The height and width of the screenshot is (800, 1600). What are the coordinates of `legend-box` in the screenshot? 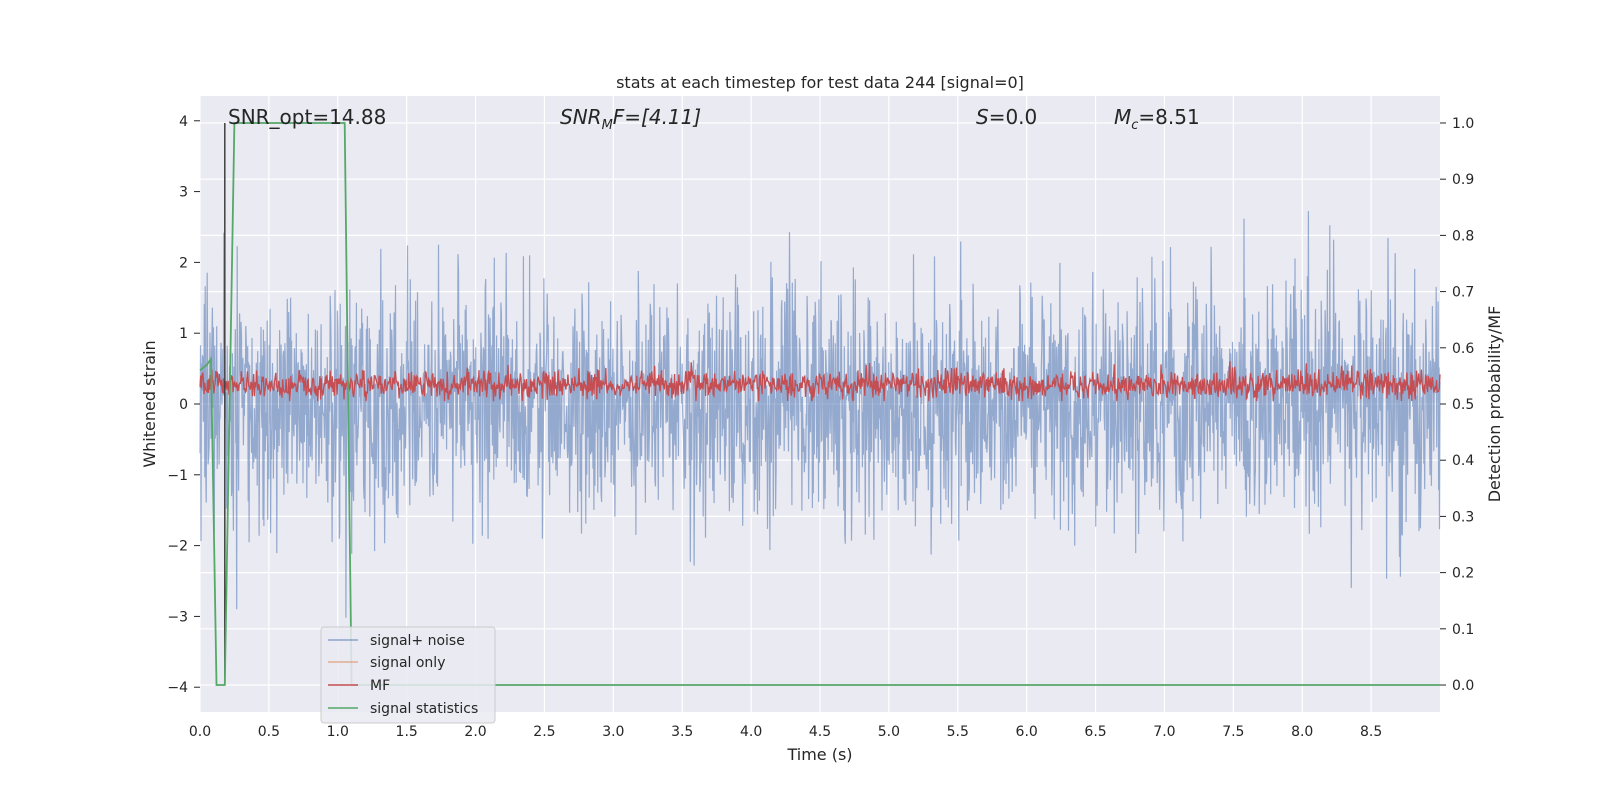 It's located at (408, 675).